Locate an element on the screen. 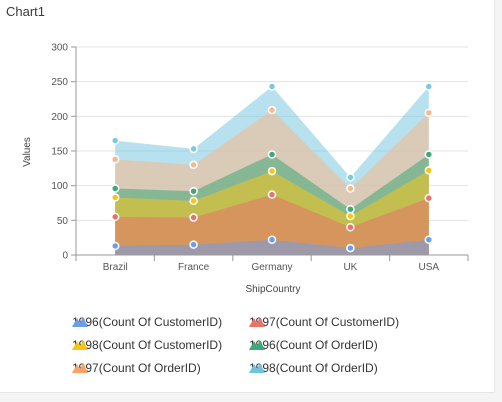 Image resolution: width=502 pixels, height=402 pixels. legend-label: 1998(Count Of OrderID) is located at coordinates (313, 368).